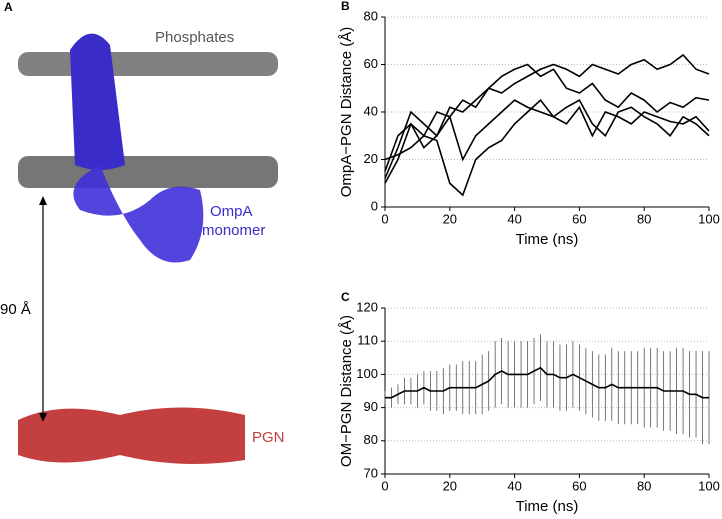  What do you see at coordinates (131, 435) in the screenshot?
I see `pgn-layer` at bounding box center [131, 435].